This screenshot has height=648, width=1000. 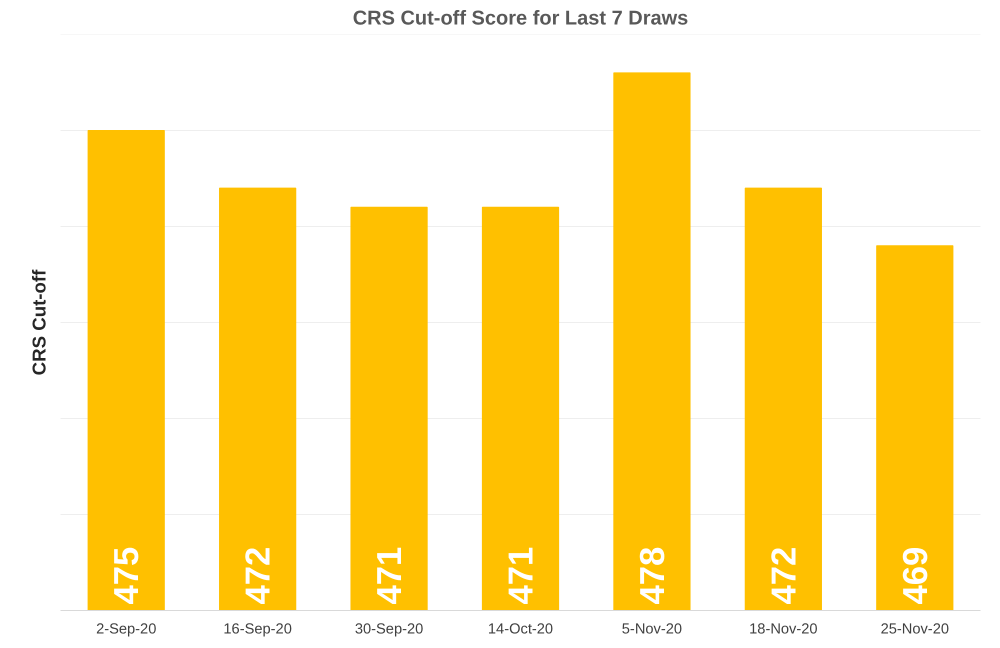 What do you see at coordinates (126, 630) in the screenshot?
I see `x-tick-label: 2-Sep-20` at bounding box center [126, 630].